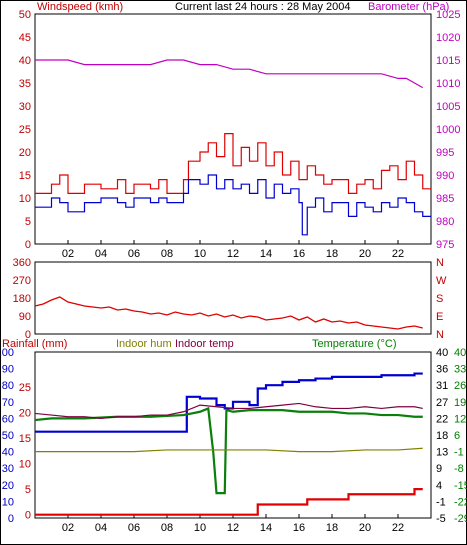 The height and width of the screenshot is (545, 467). Describe the element at coordinates (459, 453) in the screenshot. I see `temperature-tick-label: -1` at that location.